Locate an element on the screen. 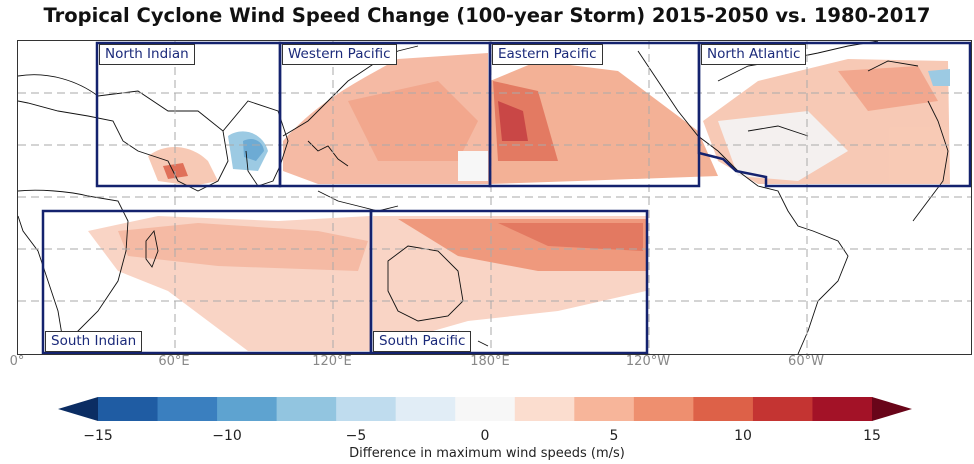 The height and width of the screenshot is (464, 974). colorbar is located at coordinates (485, 409).